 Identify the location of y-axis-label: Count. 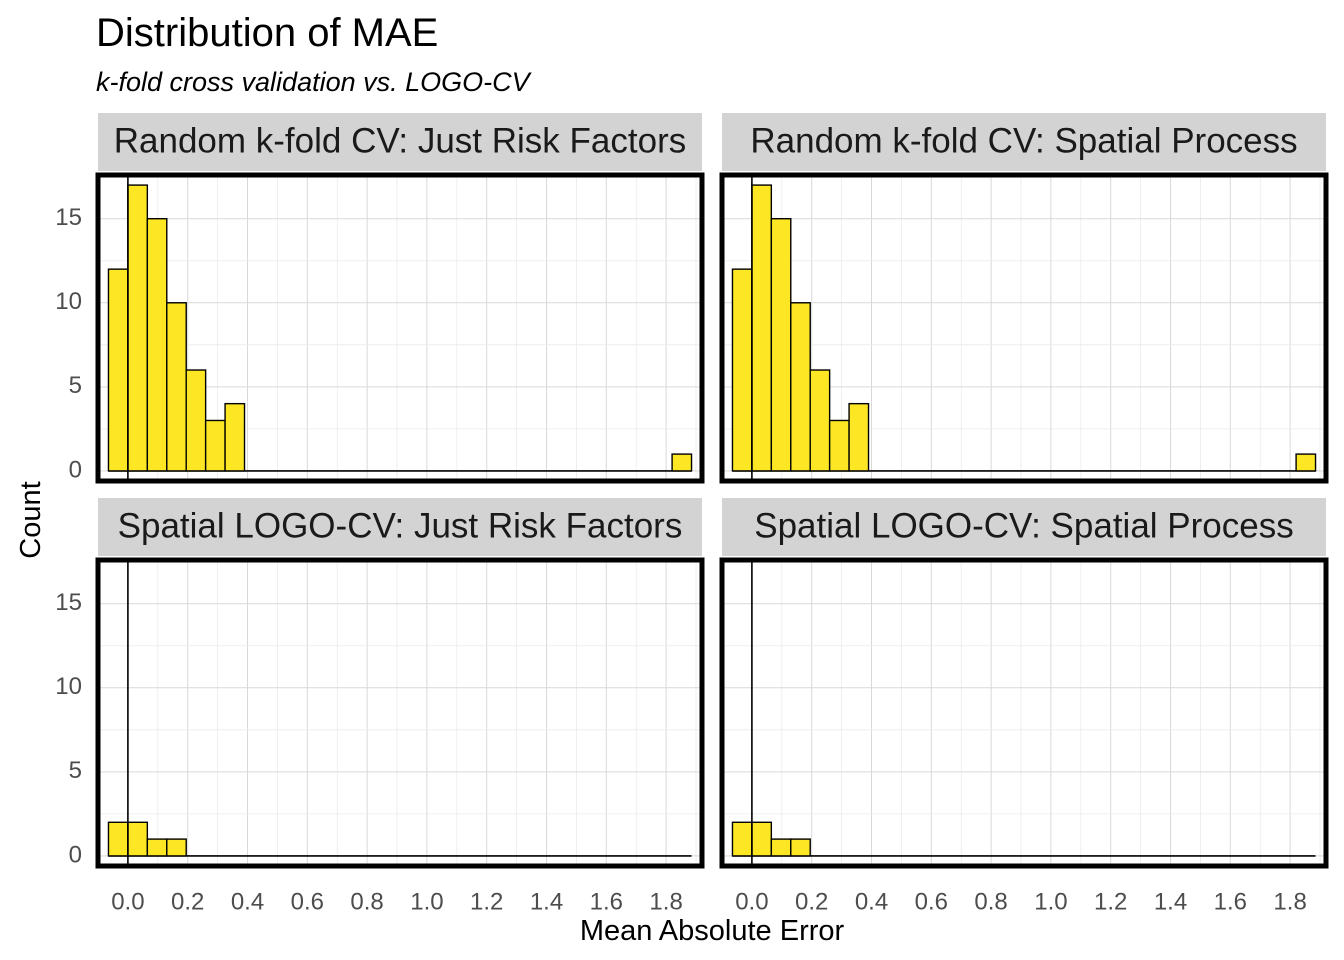
(31, 519).